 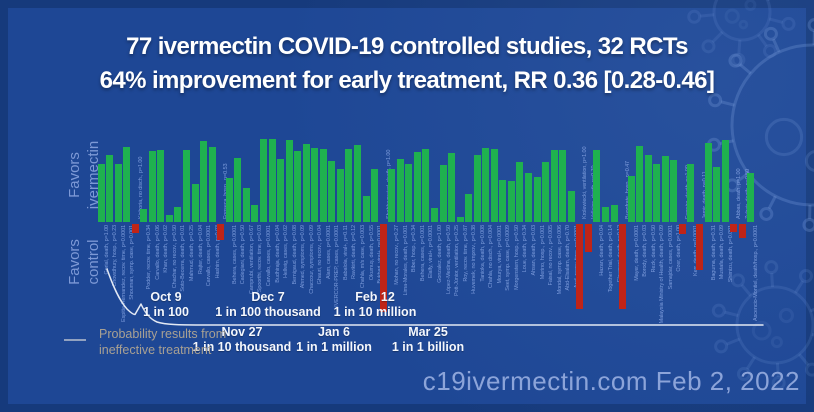 I want to click on marker-probability: 1 in 100, so click(x=166, y=312).